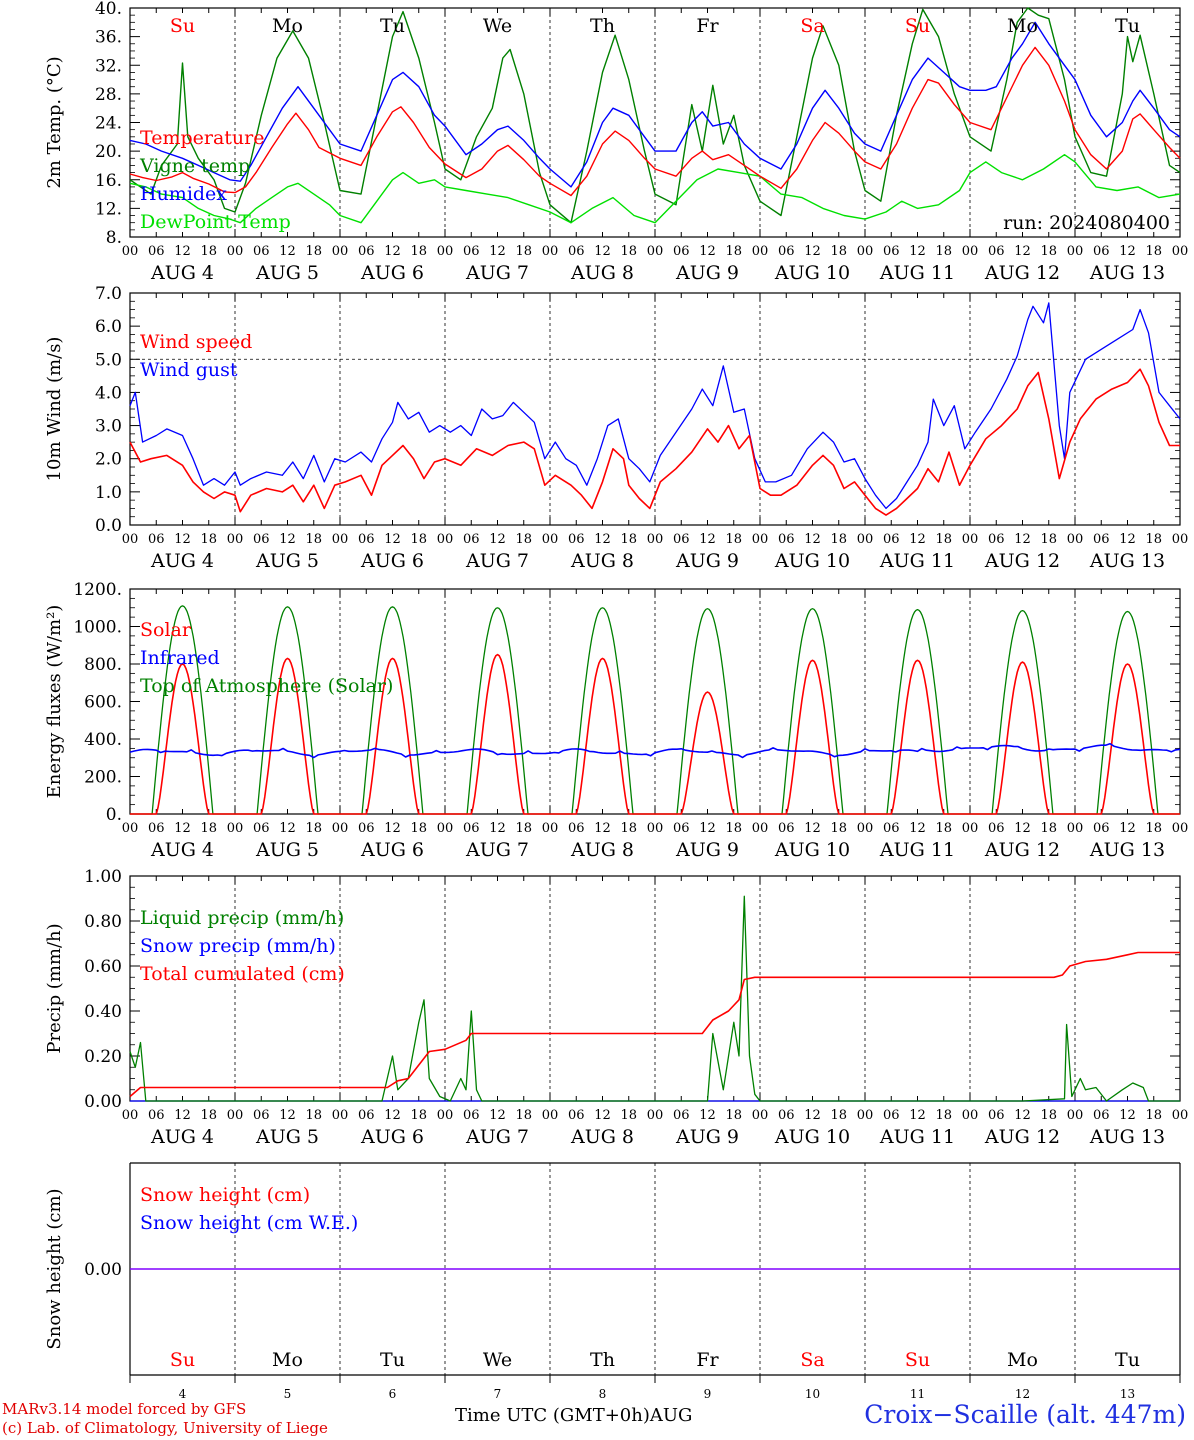  What do you see at coordinates (603, 1394) in the screenshot?
I see `day-number-label: 8` at bounding box center [603, 1394].